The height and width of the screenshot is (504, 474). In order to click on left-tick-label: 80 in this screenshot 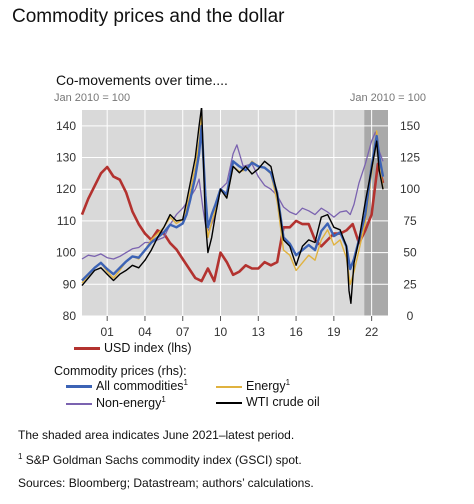, I will do `click(70, 316)`.